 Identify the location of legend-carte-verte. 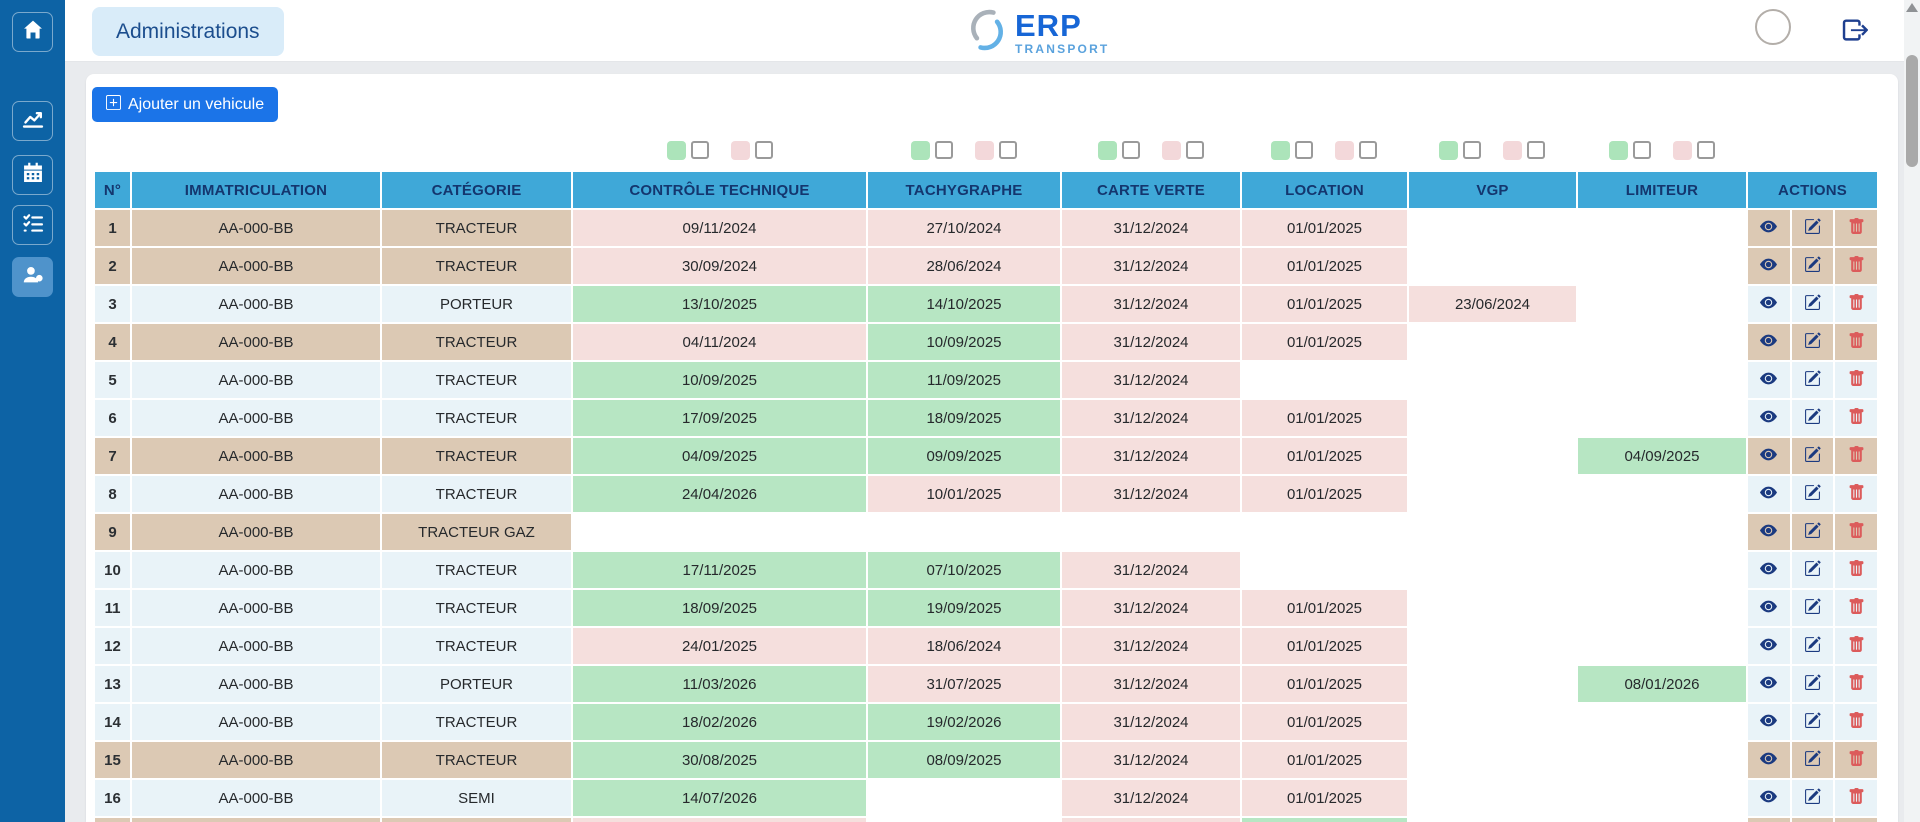
(1151, 150).